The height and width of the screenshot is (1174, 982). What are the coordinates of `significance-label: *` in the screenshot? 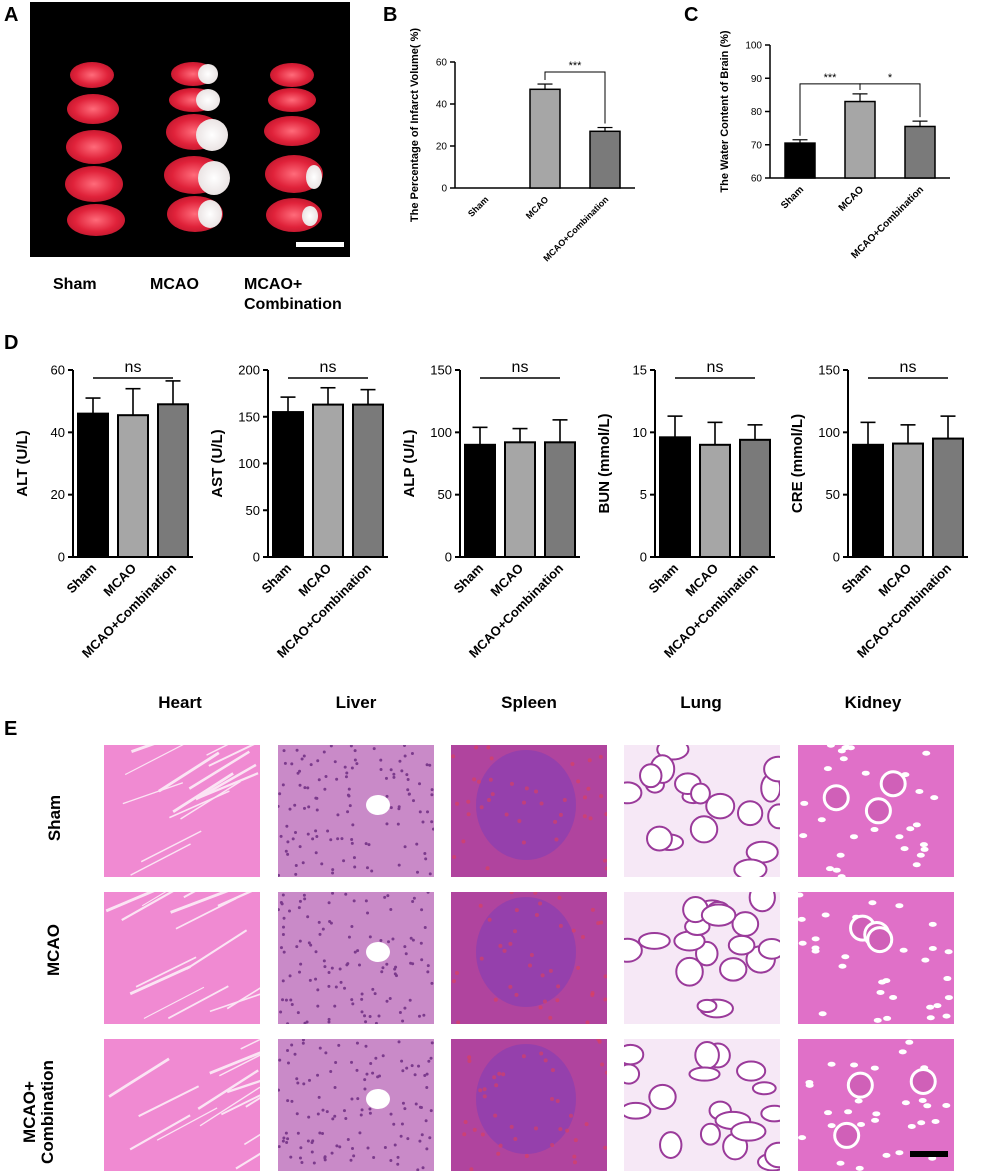 It's located at (890, 78).